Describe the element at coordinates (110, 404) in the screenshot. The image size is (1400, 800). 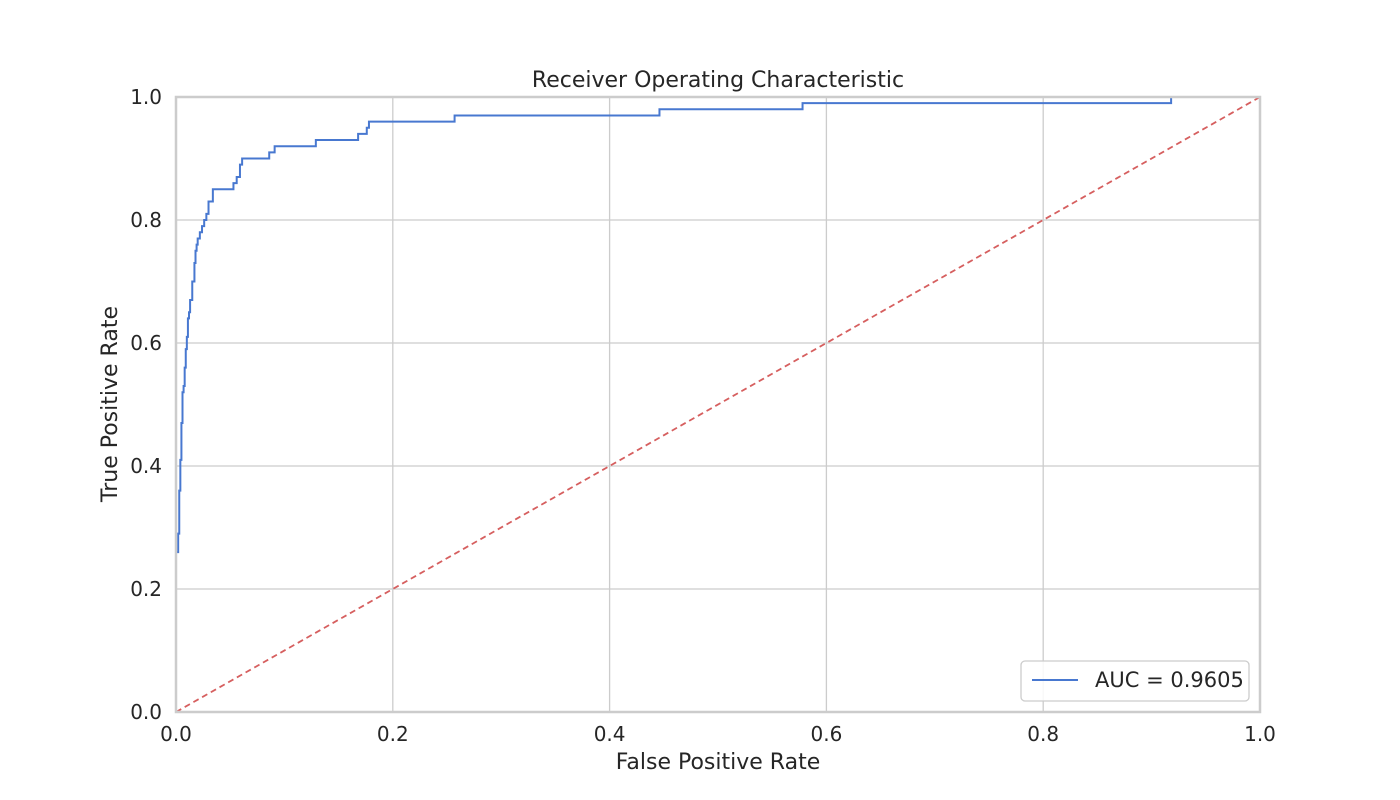
I see `y-axis-label: True Positive Rate` at that location.